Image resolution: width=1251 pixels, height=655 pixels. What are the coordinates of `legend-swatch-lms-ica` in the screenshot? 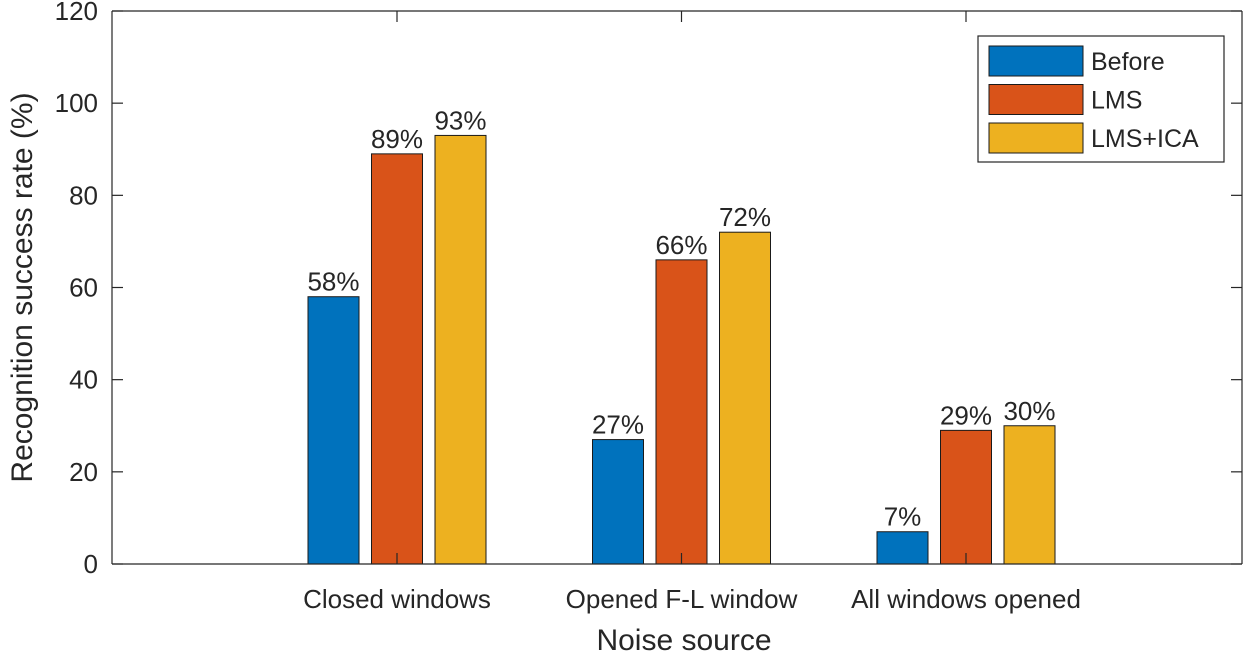 It's located at (1036, 138).